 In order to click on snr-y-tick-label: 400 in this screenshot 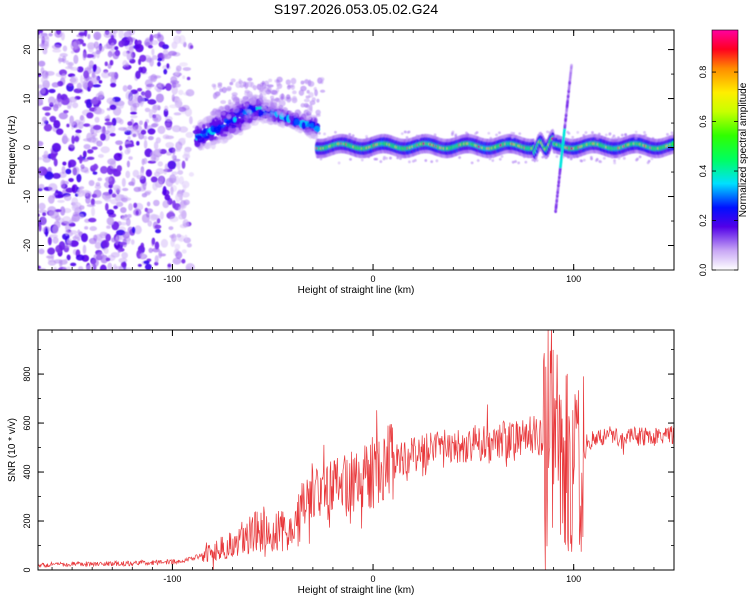, I will do `click(27, 472)`.